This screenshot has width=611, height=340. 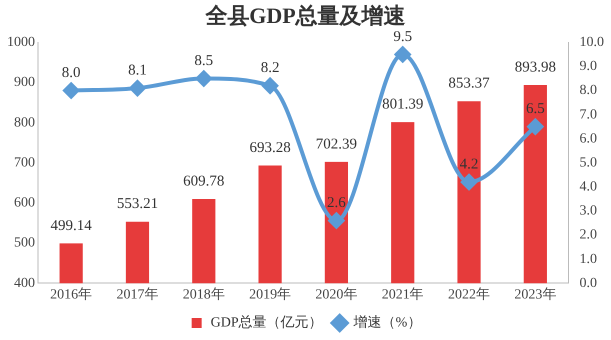 What do you see at coordinates (24, 162) in the screenshot?
I see `y-tick-label: 700` at bounding box center [24, 162].